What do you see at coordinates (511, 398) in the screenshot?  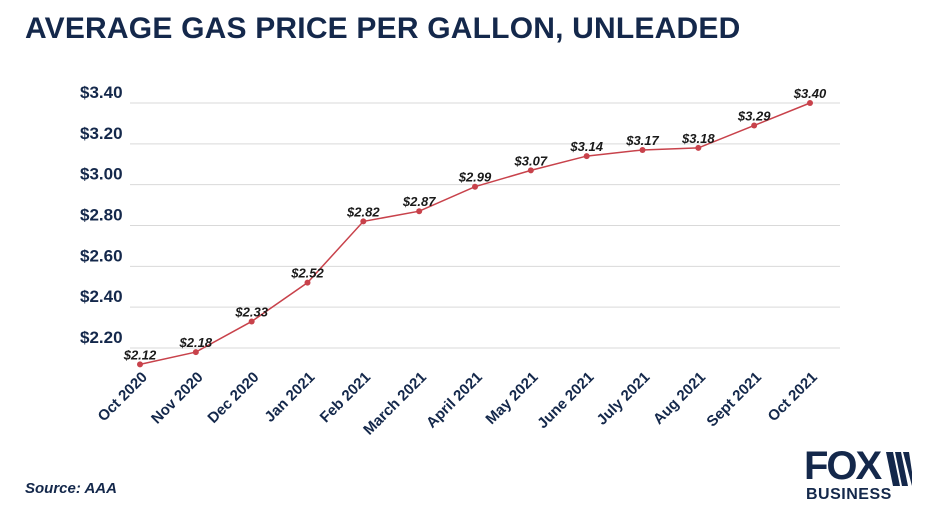 I see `x-tick-label: May 2021` at bounding box center [511, 398].